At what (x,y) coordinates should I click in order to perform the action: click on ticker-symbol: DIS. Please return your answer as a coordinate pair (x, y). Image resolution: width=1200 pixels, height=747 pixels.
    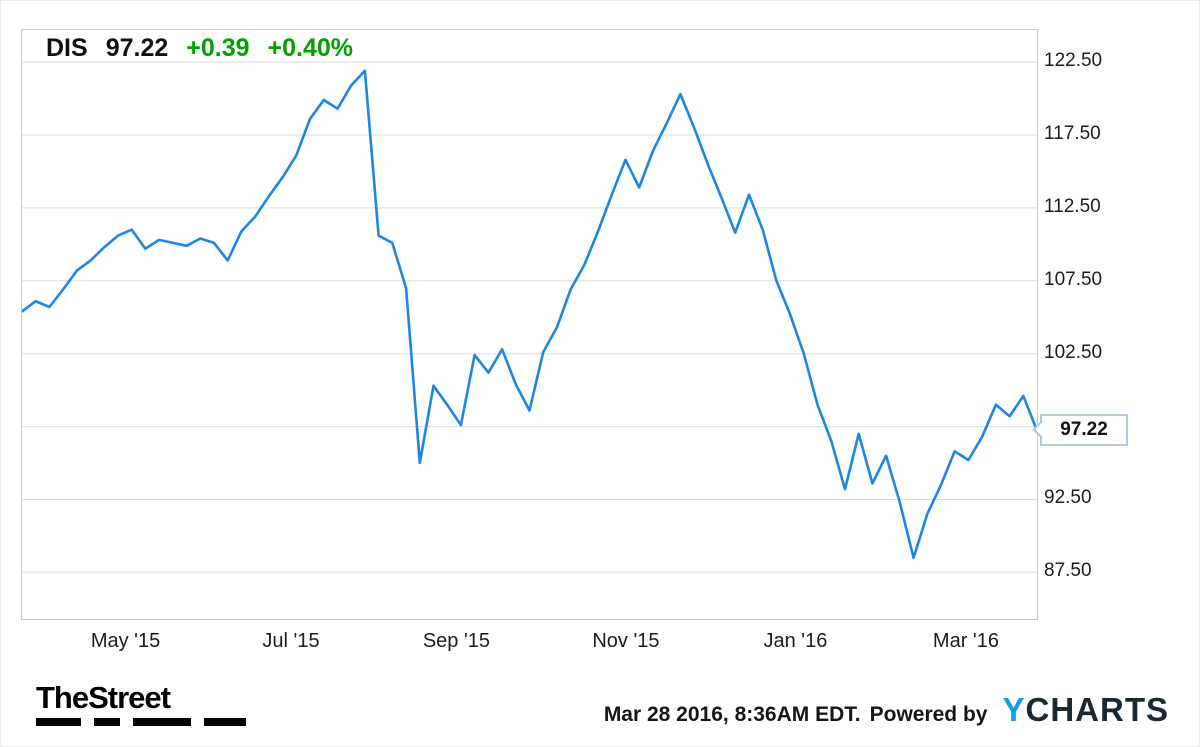
    Looking at the image, I should click on (67, 48).